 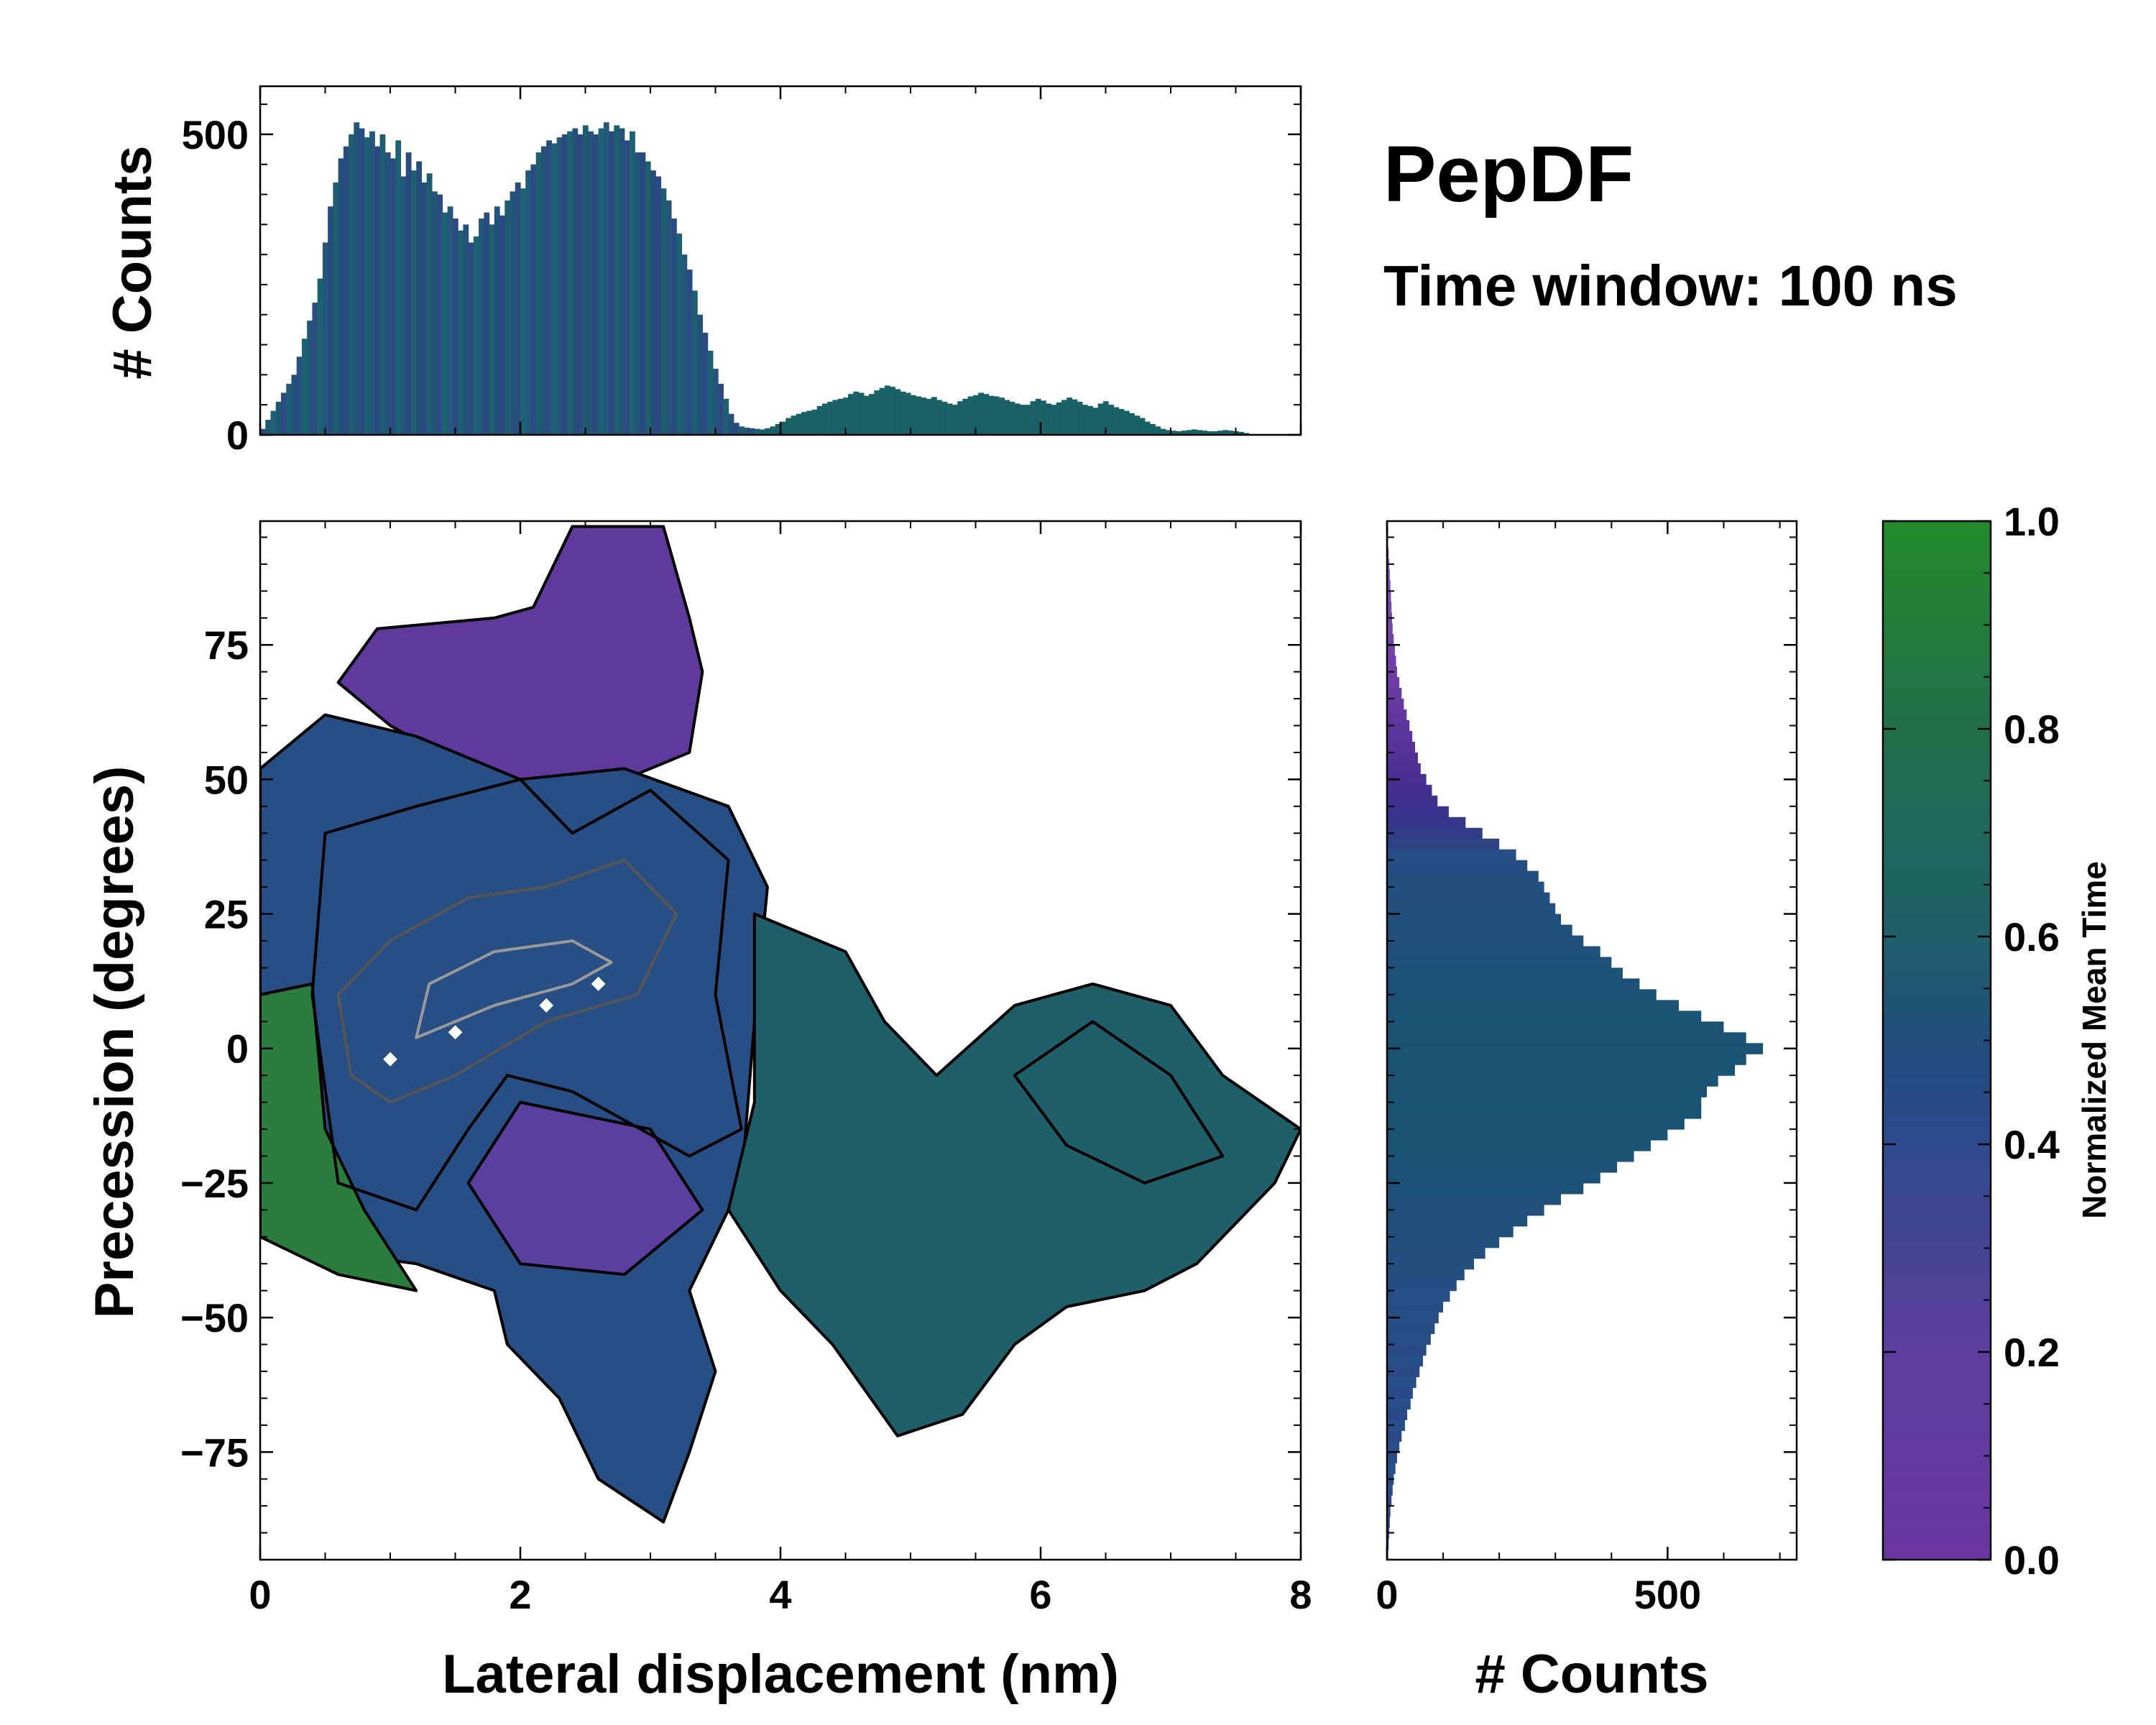 I want to click on main-heatmap-ytick-label: 75, so click(x=227, y=645).